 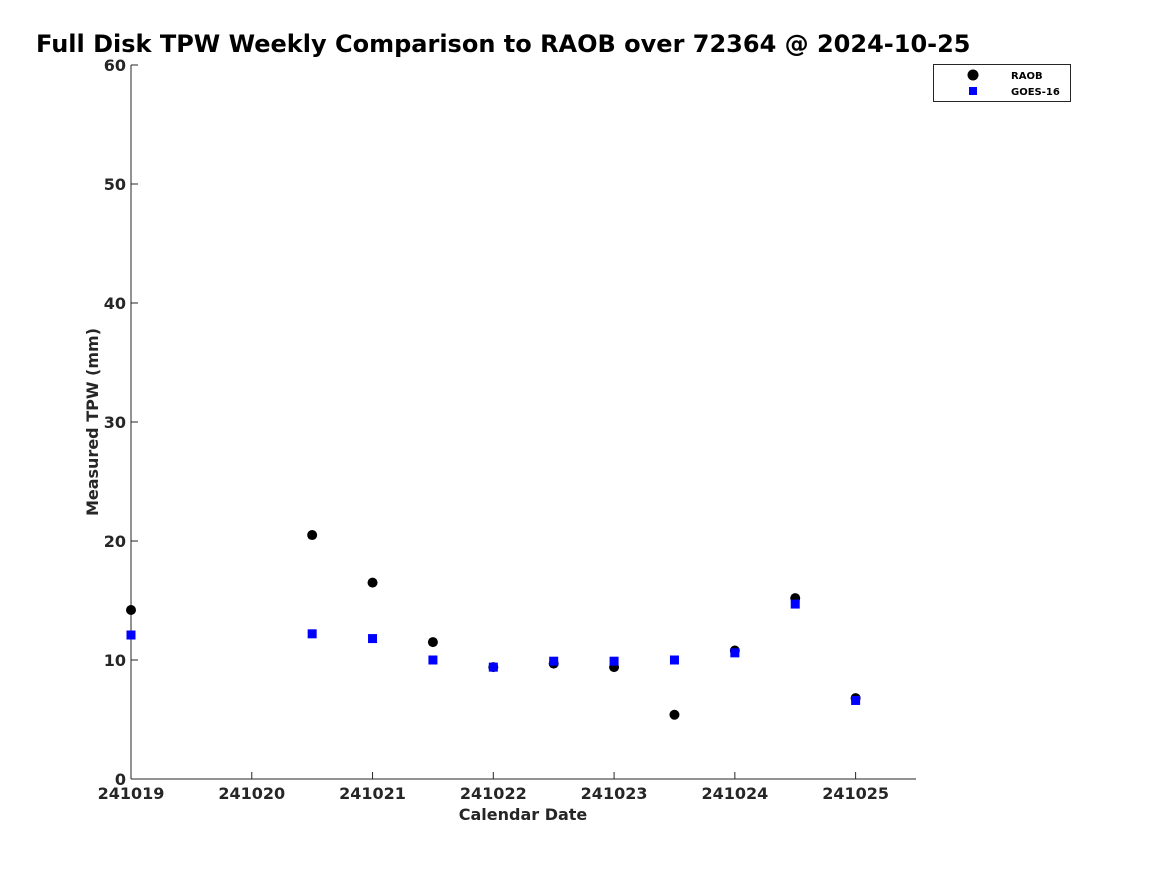 I want to click on legend: RAOB GOES-16, so click(x=1002, y=83).